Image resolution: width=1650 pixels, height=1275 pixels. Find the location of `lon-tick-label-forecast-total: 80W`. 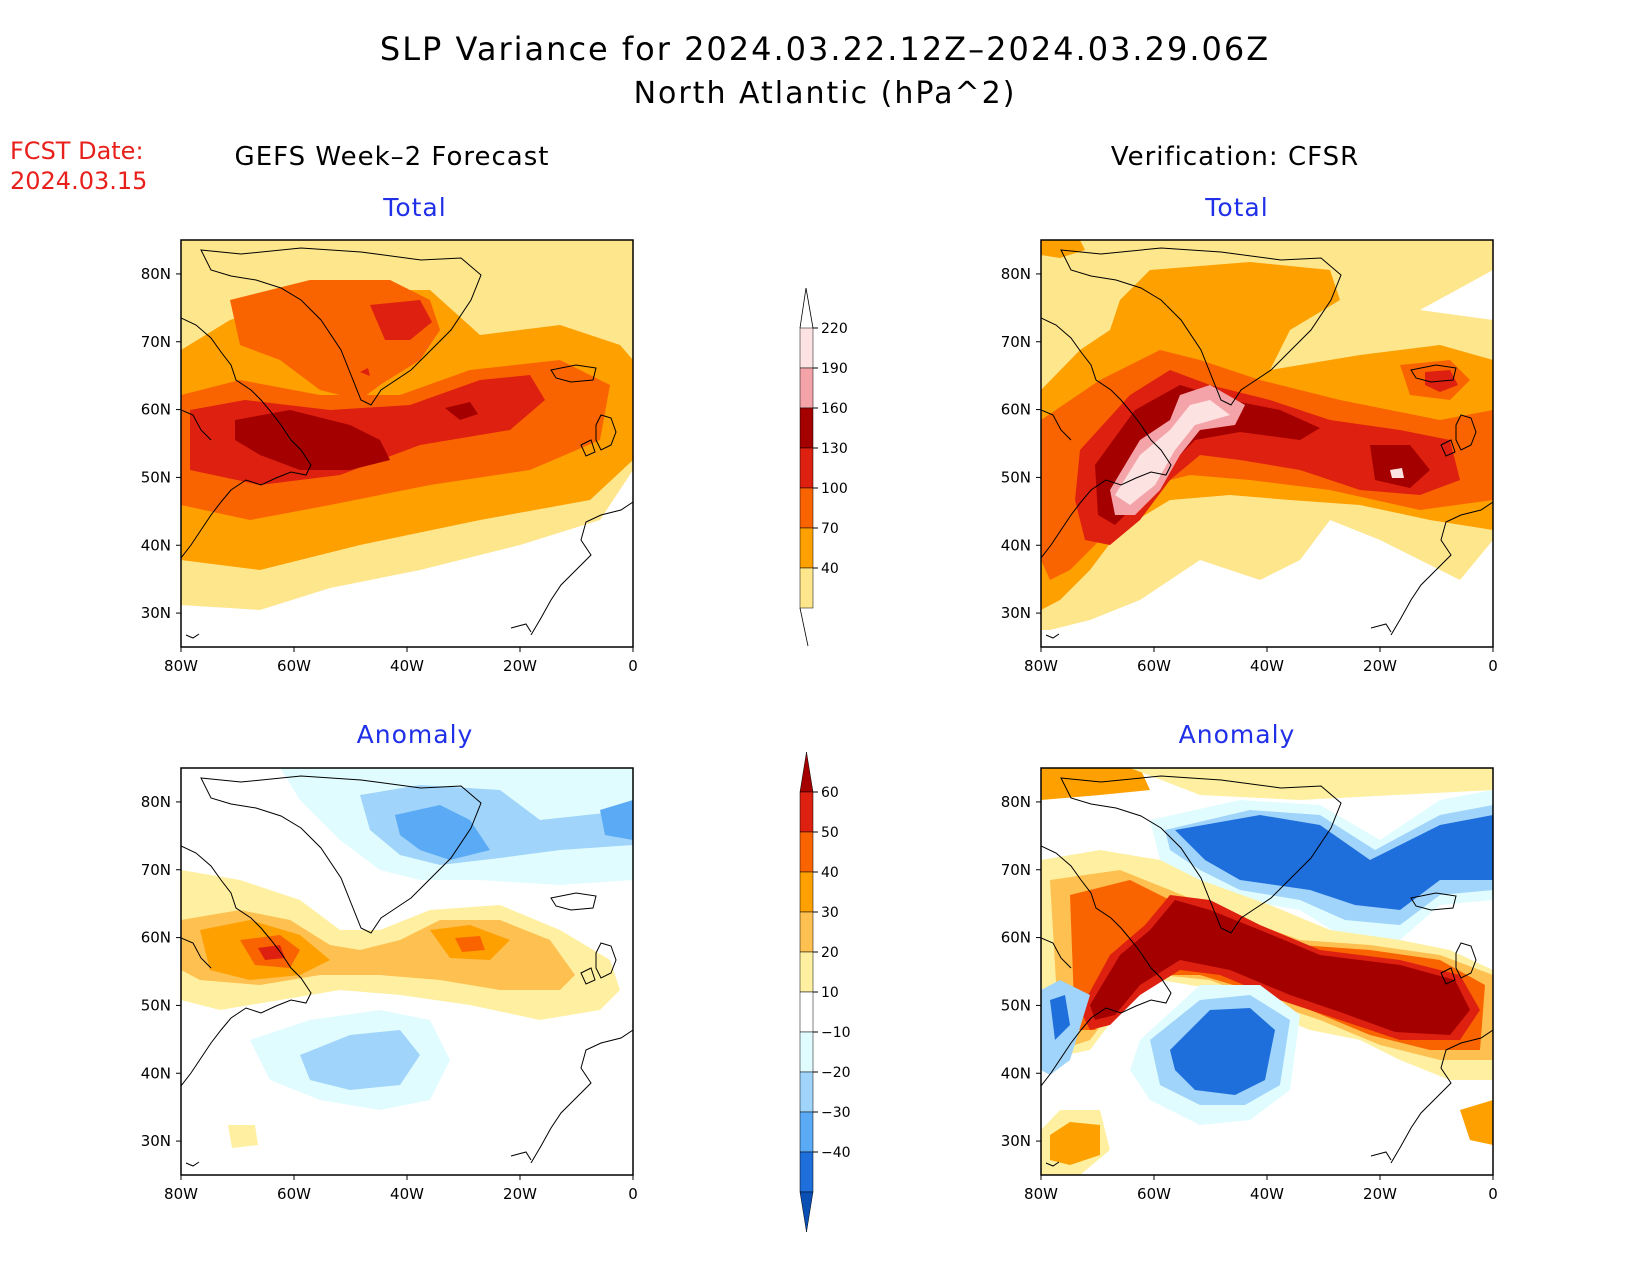

lon-tick-label-forecast-total: 80W is located at coordinates (181, 666).